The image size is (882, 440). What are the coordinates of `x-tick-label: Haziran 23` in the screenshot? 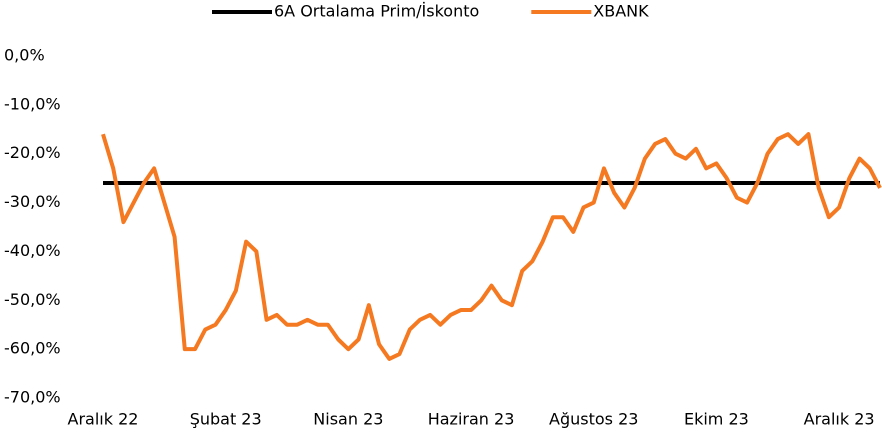 It's located at (471, 419).